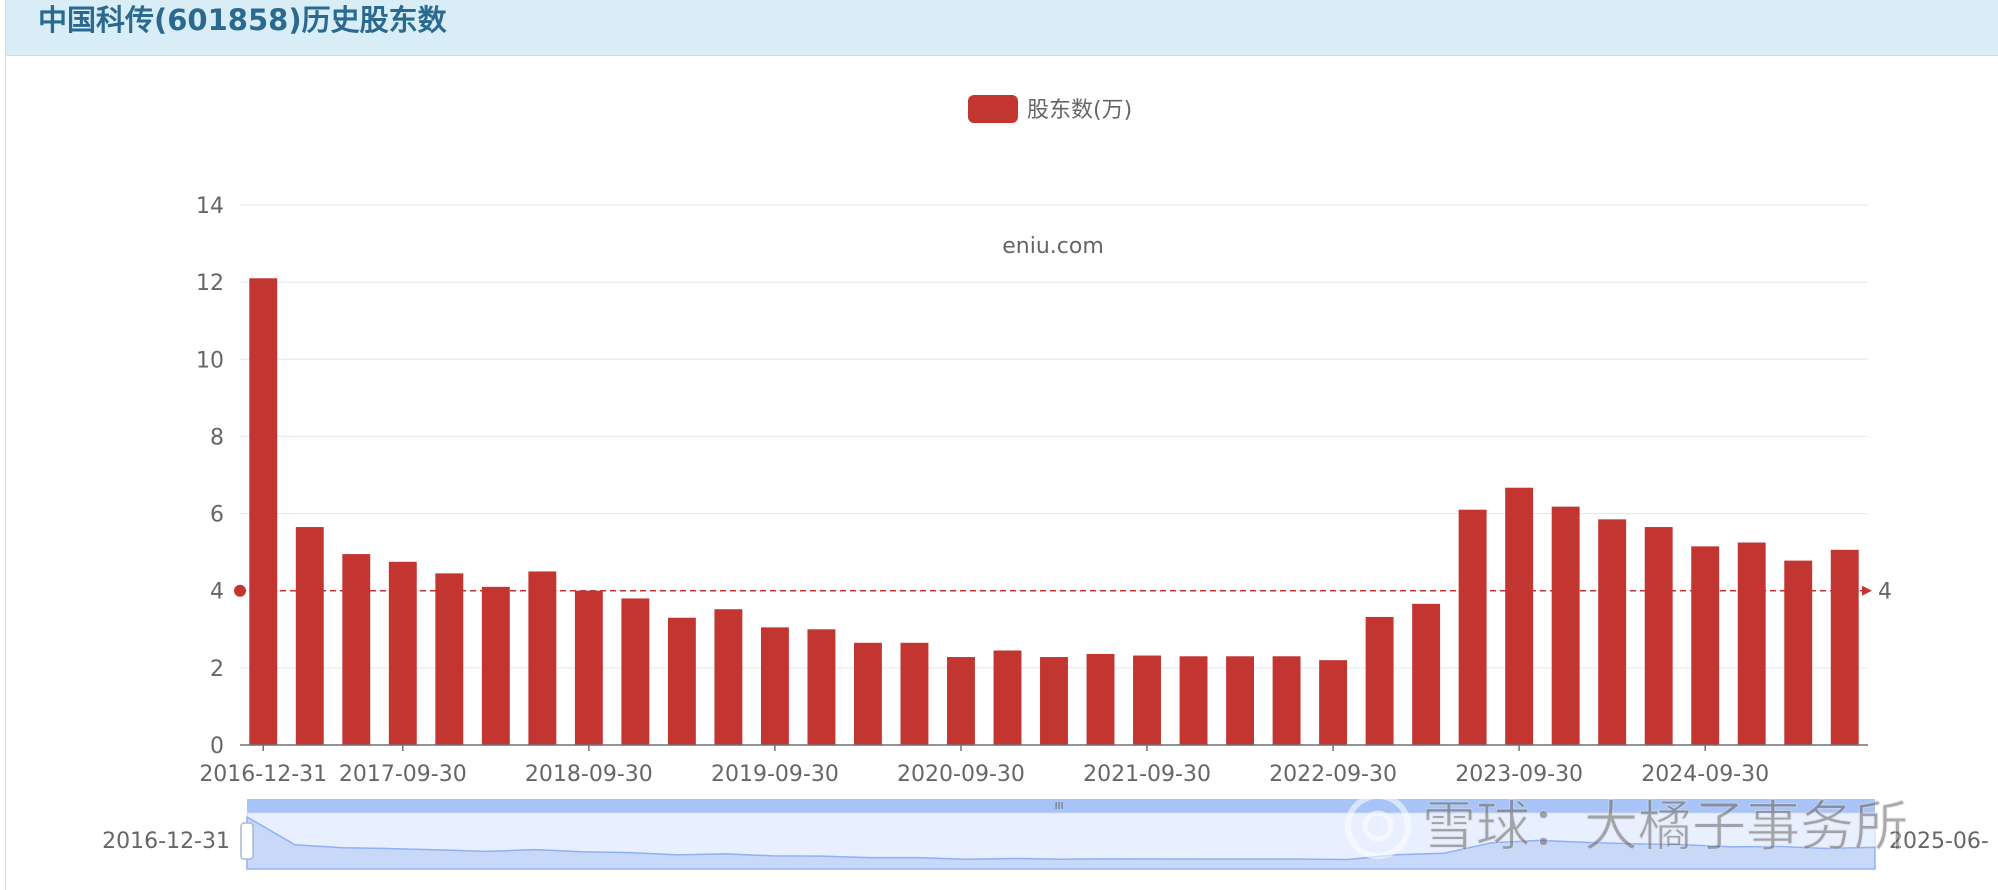  I want to click on x-tick-label: 2020-09-30, so click(961, 774).